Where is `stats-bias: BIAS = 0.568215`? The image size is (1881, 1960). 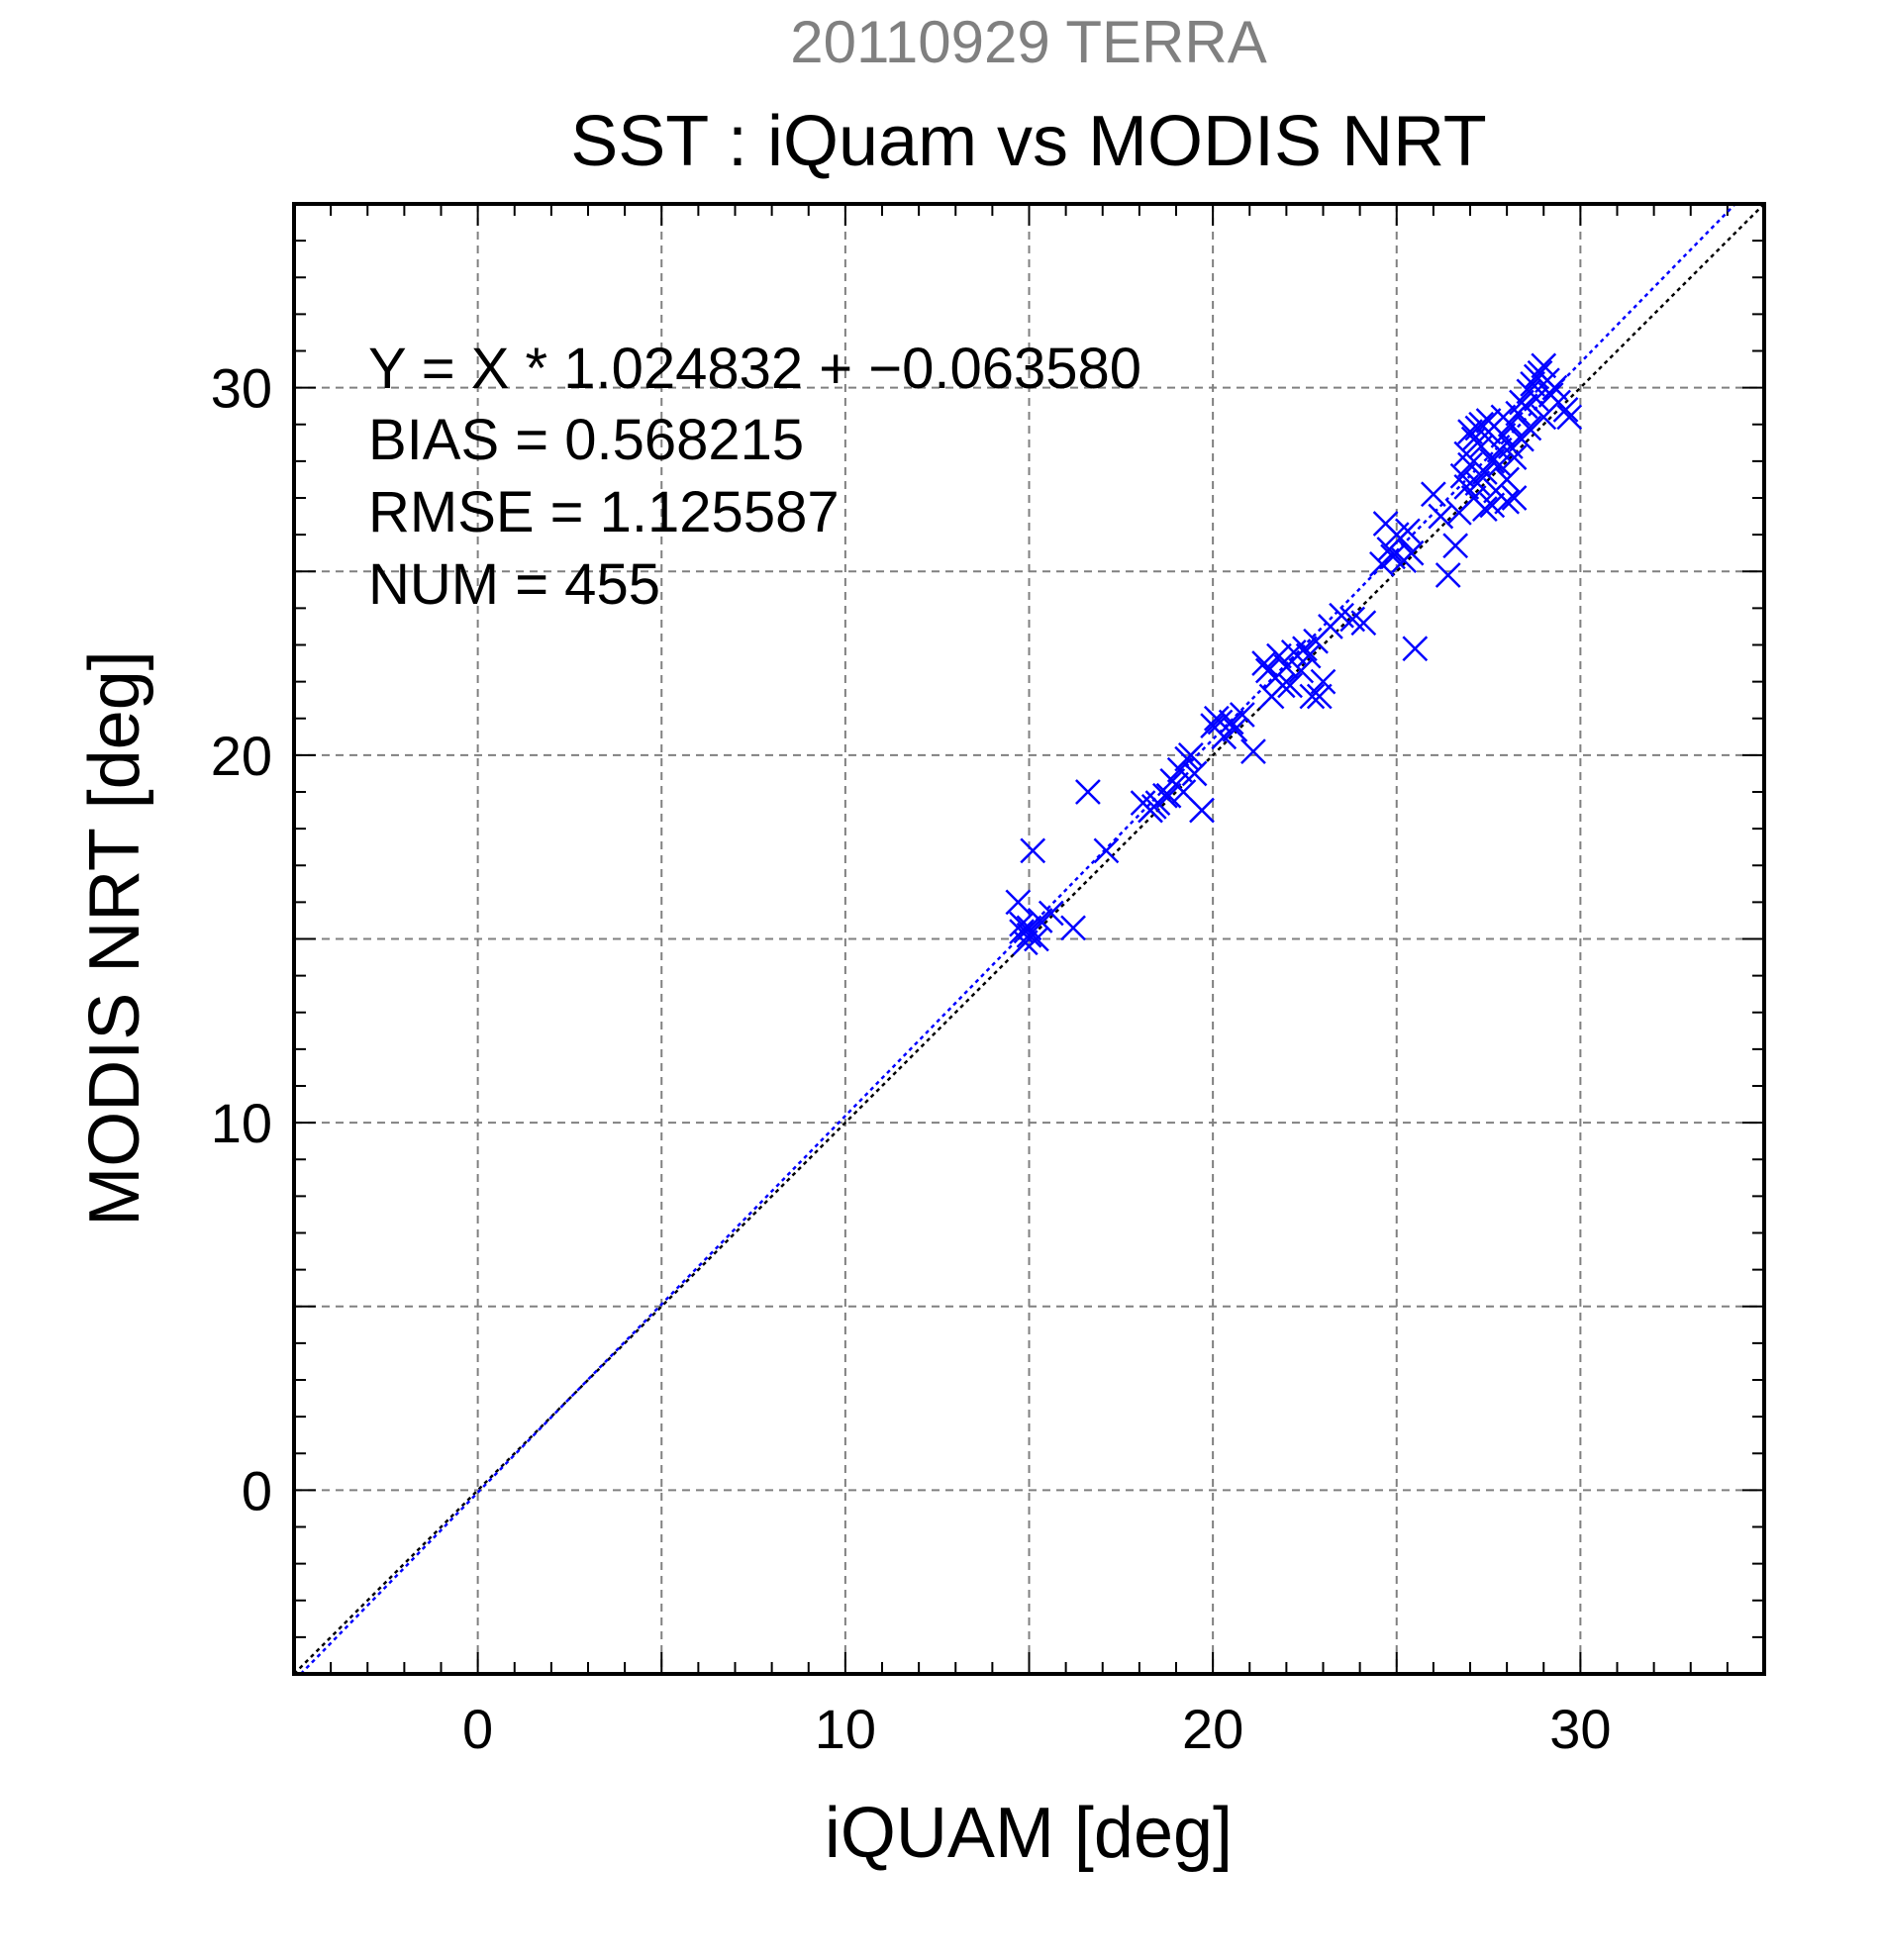 stats-bias: BIAS = 0.568215 is located at coordinates (586, 440).